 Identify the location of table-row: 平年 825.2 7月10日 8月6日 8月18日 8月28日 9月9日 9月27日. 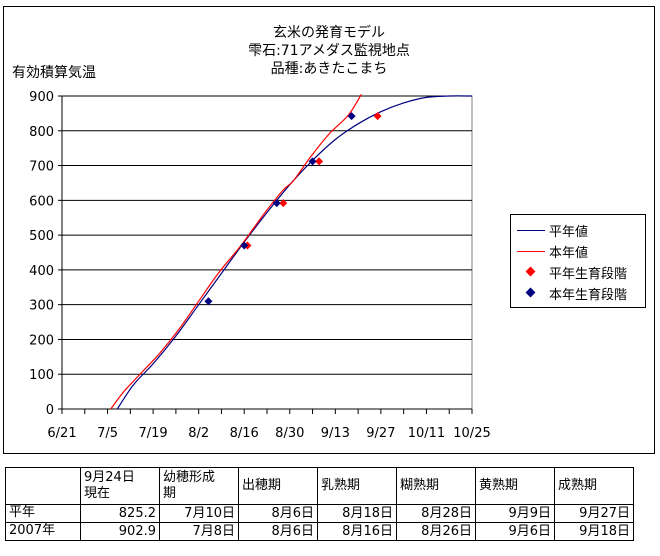
(319, 513).